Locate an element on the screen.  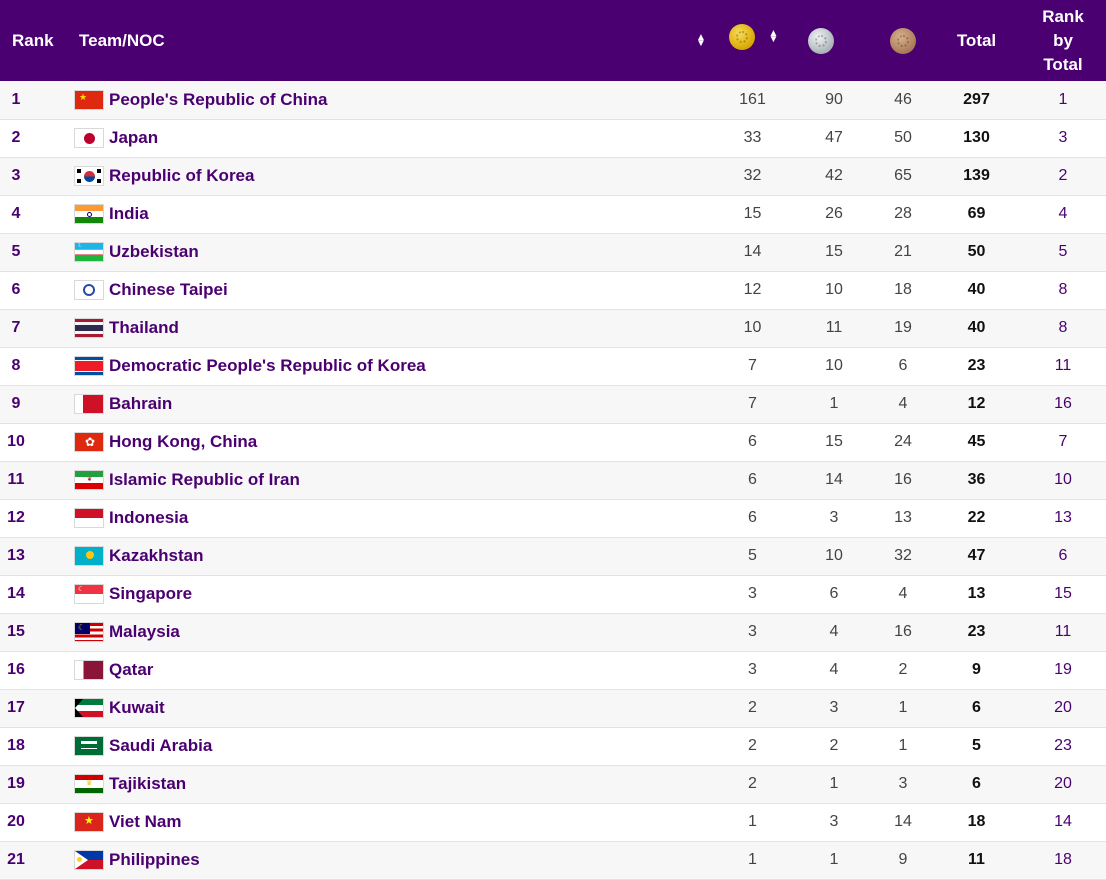
team-name: Kuwait is located at coordinates (137, 707).